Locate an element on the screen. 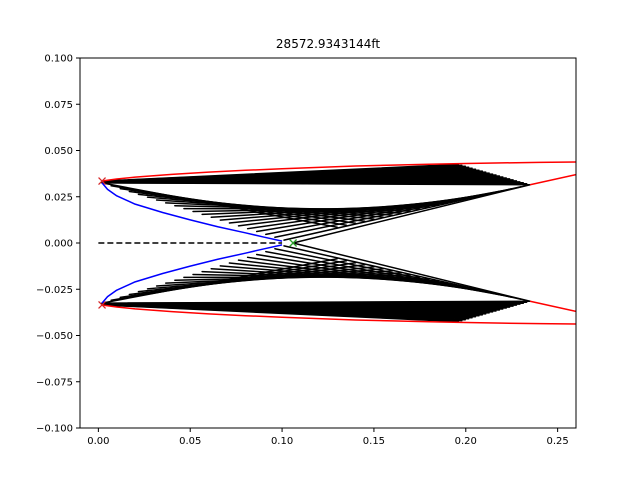 This screenshot has height=480, width=640. y-tick-label: 0.100 is located at coordinates (58, 59).